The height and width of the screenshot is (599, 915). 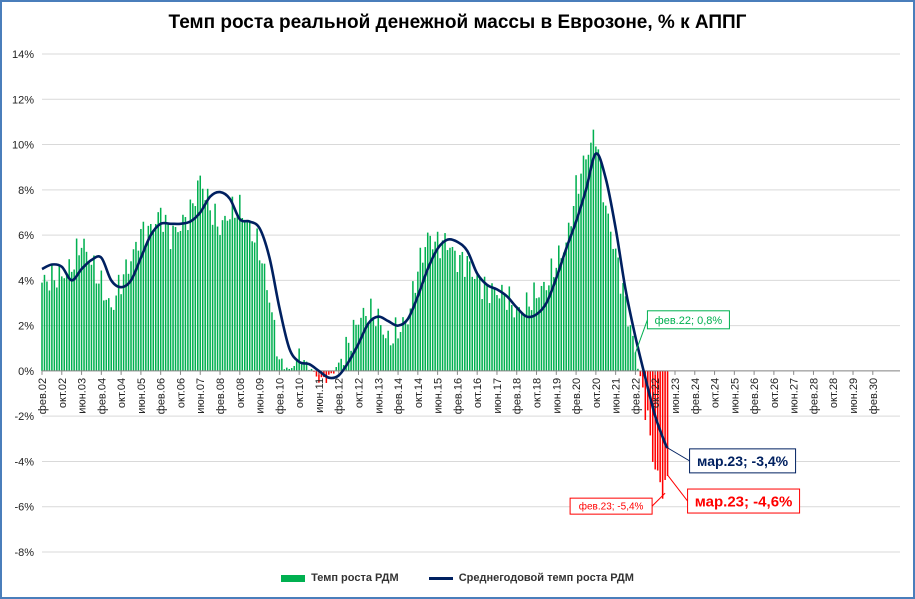 What do you see at coordinates (814, 396) in the screenshot?
I see `x-tick-label: фев.28` at bounding box center [814, 396].